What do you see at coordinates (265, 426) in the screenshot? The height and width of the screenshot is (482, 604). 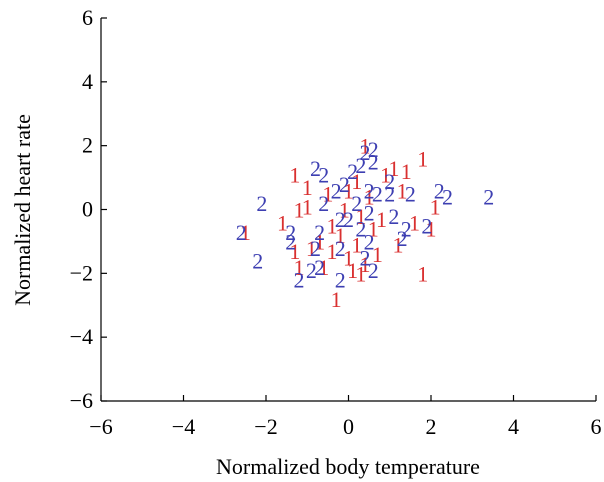 I see `x-tick-label: −2` at bounding box center [265, 426].